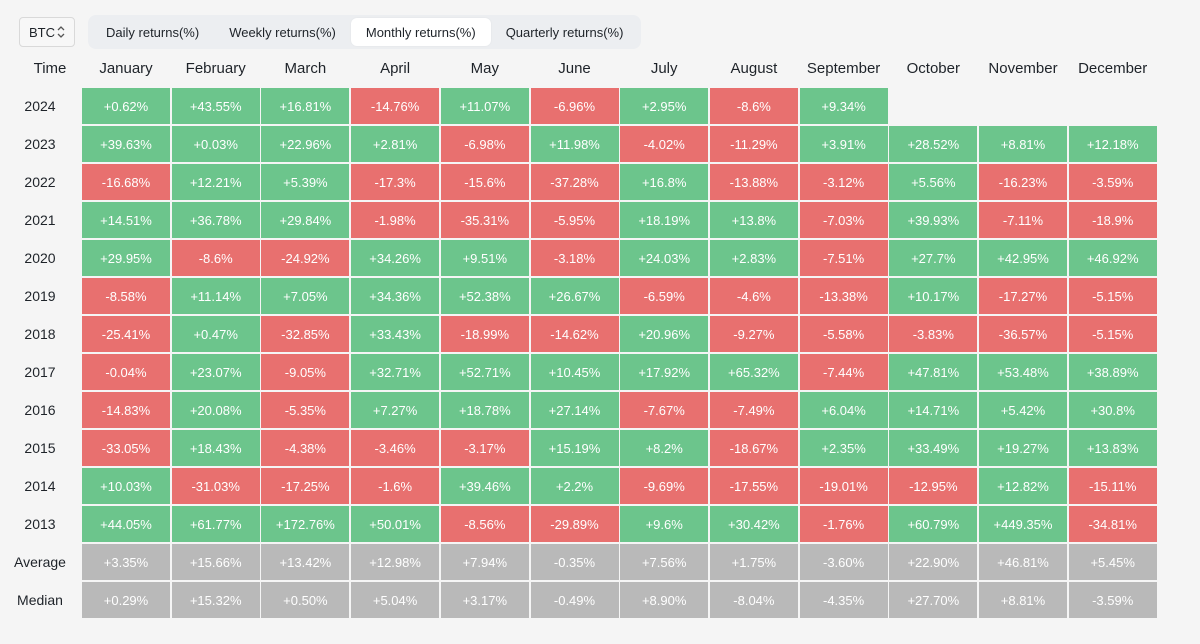 Image resolution: width=1200 pixels, height=644 pixels. I want to click on heatmap-cell: -24.92%, so click(305, 258).